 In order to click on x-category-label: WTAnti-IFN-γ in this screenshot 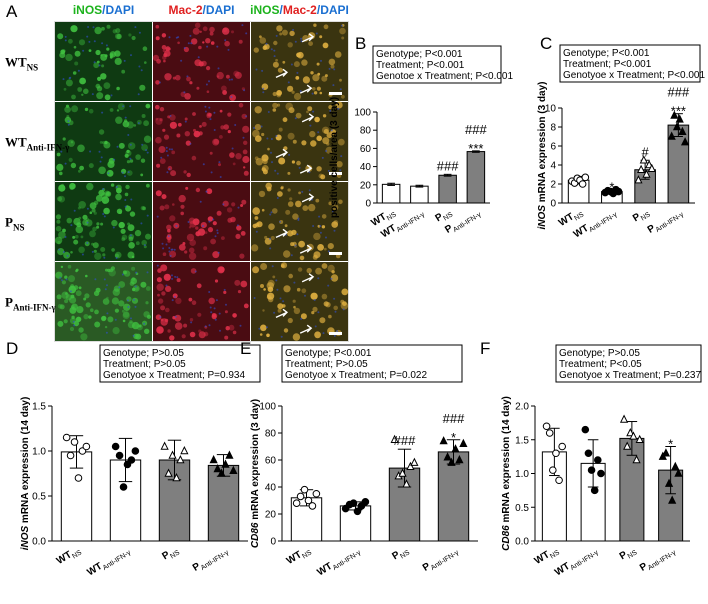, I will do `click(595, 224)`.